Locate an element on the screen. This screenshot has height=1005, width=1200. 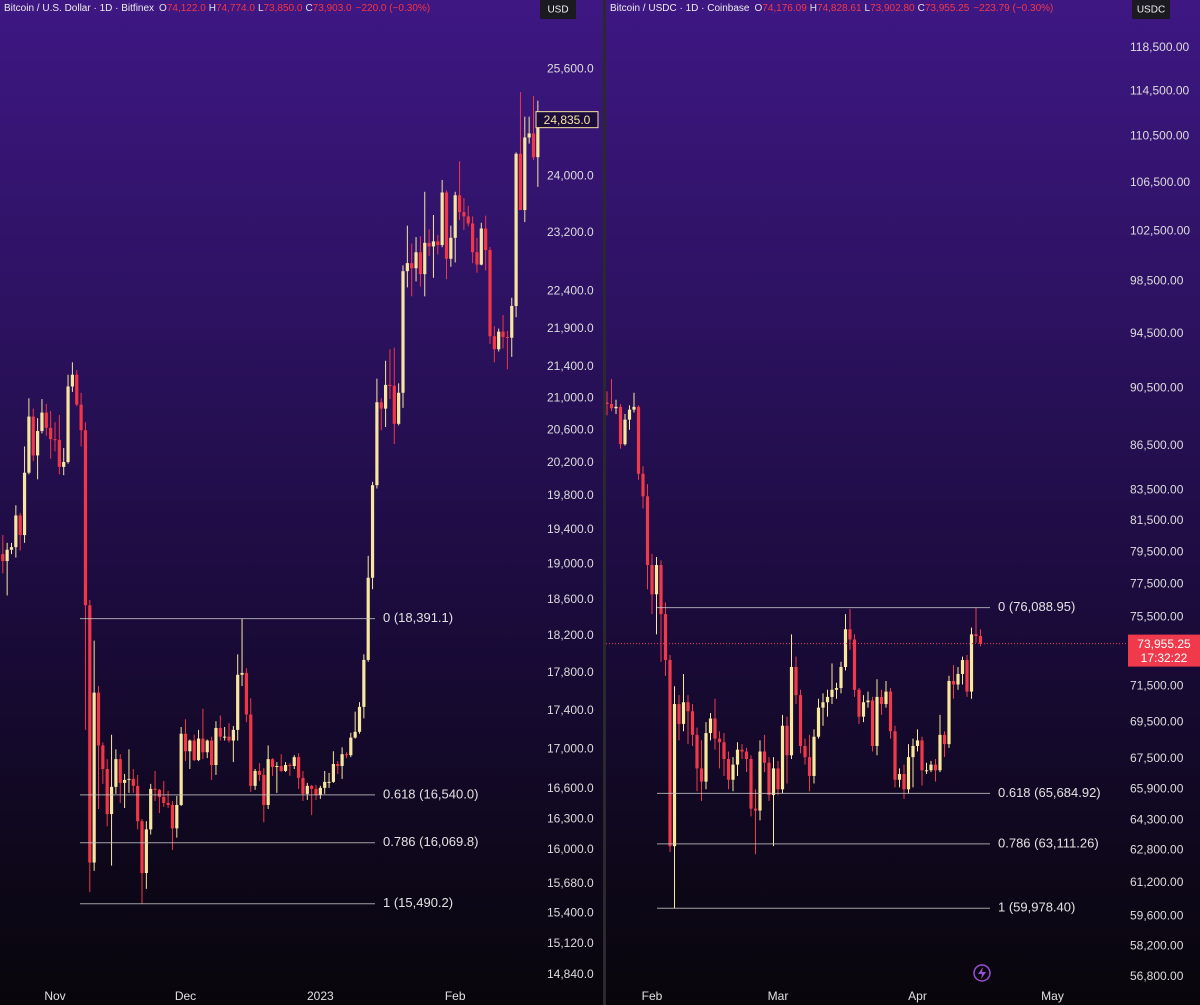
y-tick-label: 61,200.00 is located at coordinates (1157, 882).